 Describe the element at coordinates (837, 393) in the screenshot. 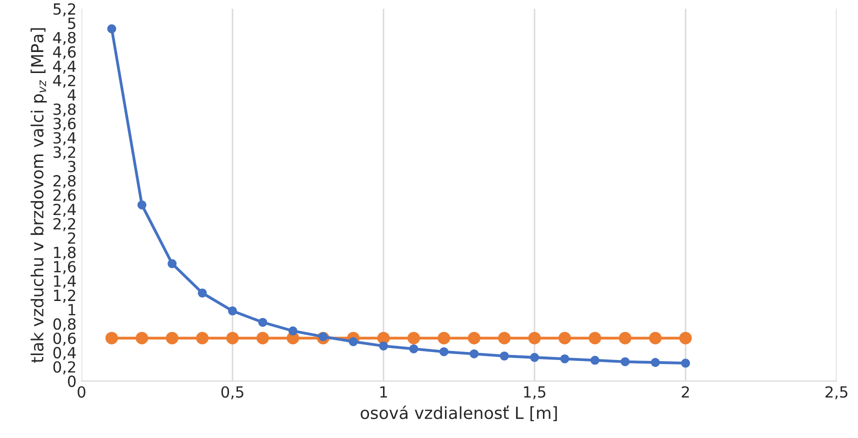

I see `x-tick-label: 2,5` at that location.